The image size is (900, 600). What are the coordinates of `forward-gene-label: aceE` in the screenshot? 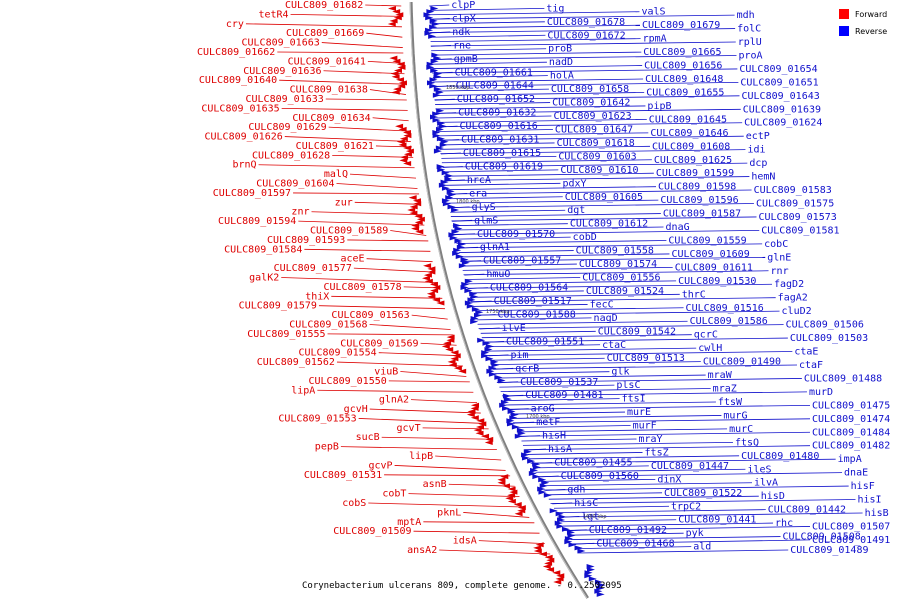 It's located at (352, 259).